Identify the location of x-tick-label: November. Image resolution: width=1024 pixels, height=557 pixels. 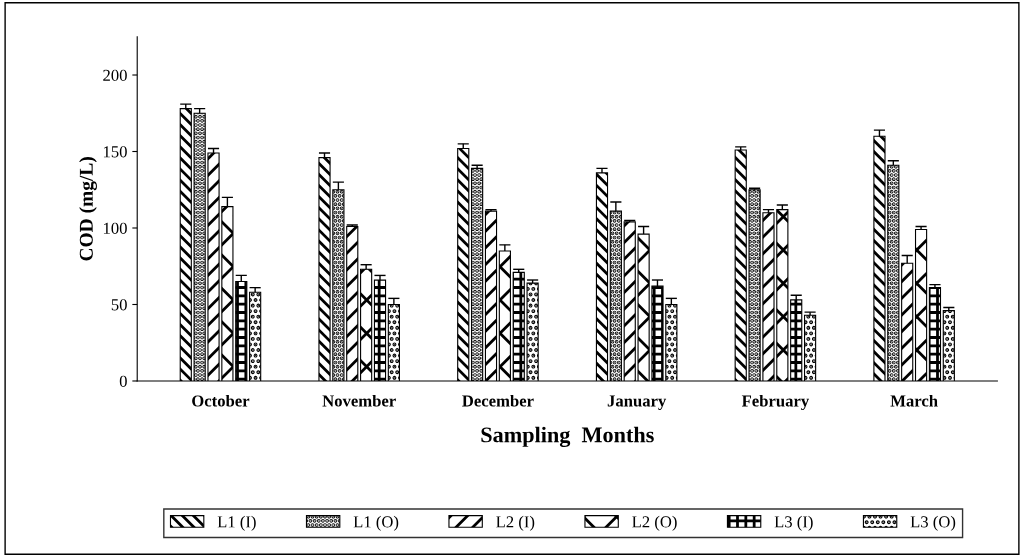
(359, 400).